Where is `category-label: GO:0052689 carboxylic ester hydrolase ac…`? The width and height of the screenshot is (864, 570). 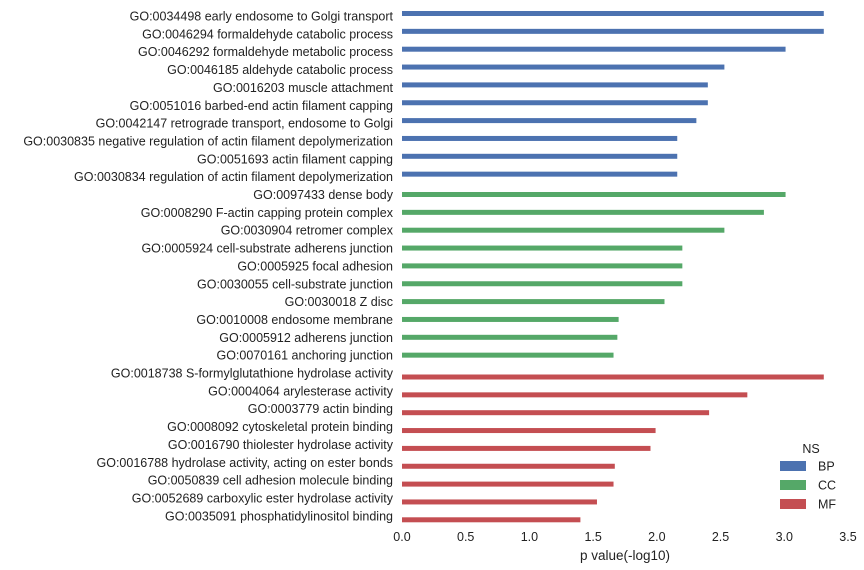 category-label: GO:0052689 carboxylic ester hydrolase ac… is located at coordinates (263, 498).